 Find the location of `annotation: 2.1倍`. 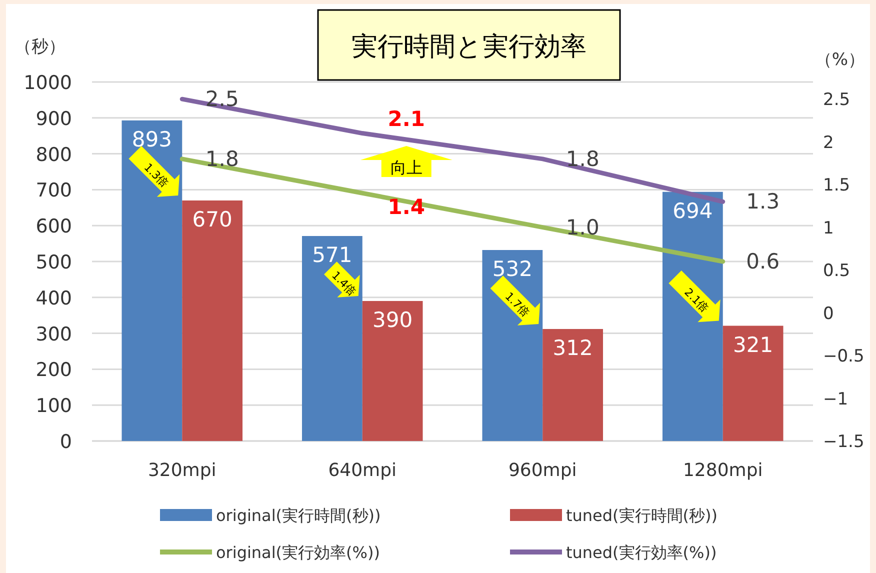

annotation: 2.1倍 is located at coordinates (697, 301).